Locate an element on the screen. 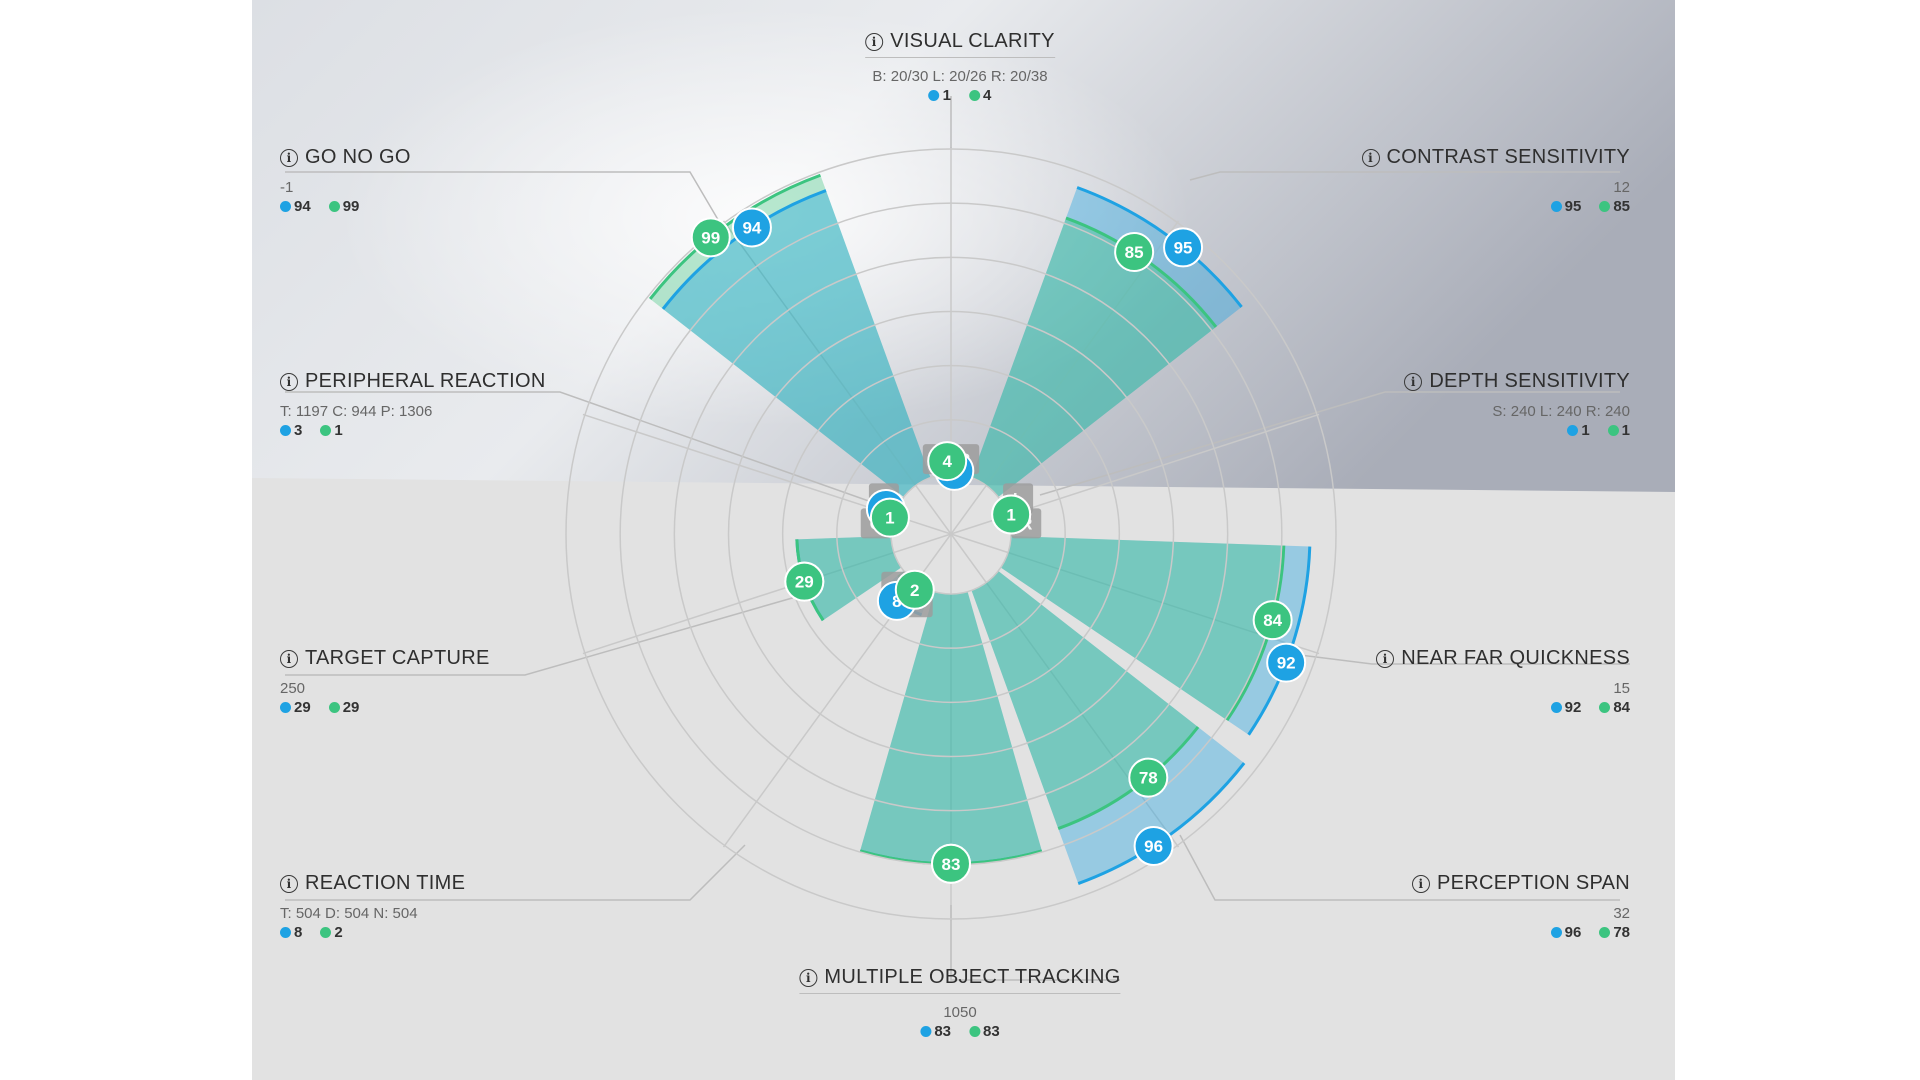 The image size is (1920, 1080). blue-value-marker: 92 is located at coordinates (1286, 662).